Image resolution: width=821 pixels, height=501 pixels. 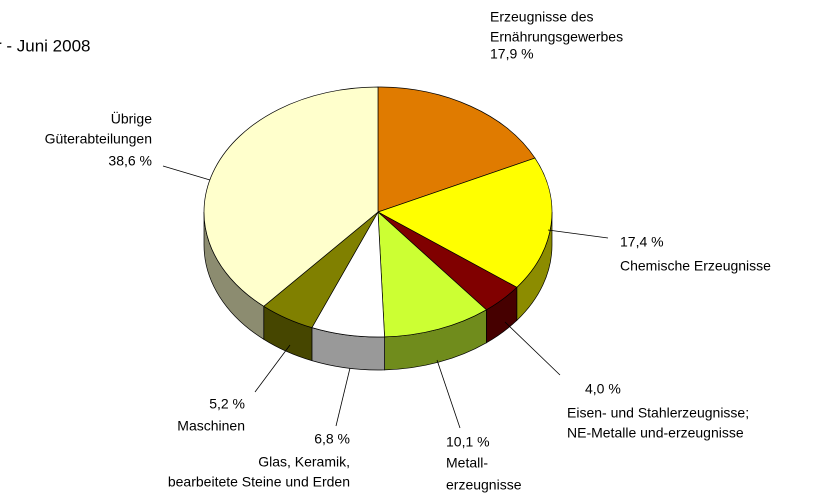 I want to click on category-label: erzeugnisse, so click(x=484, y=485).